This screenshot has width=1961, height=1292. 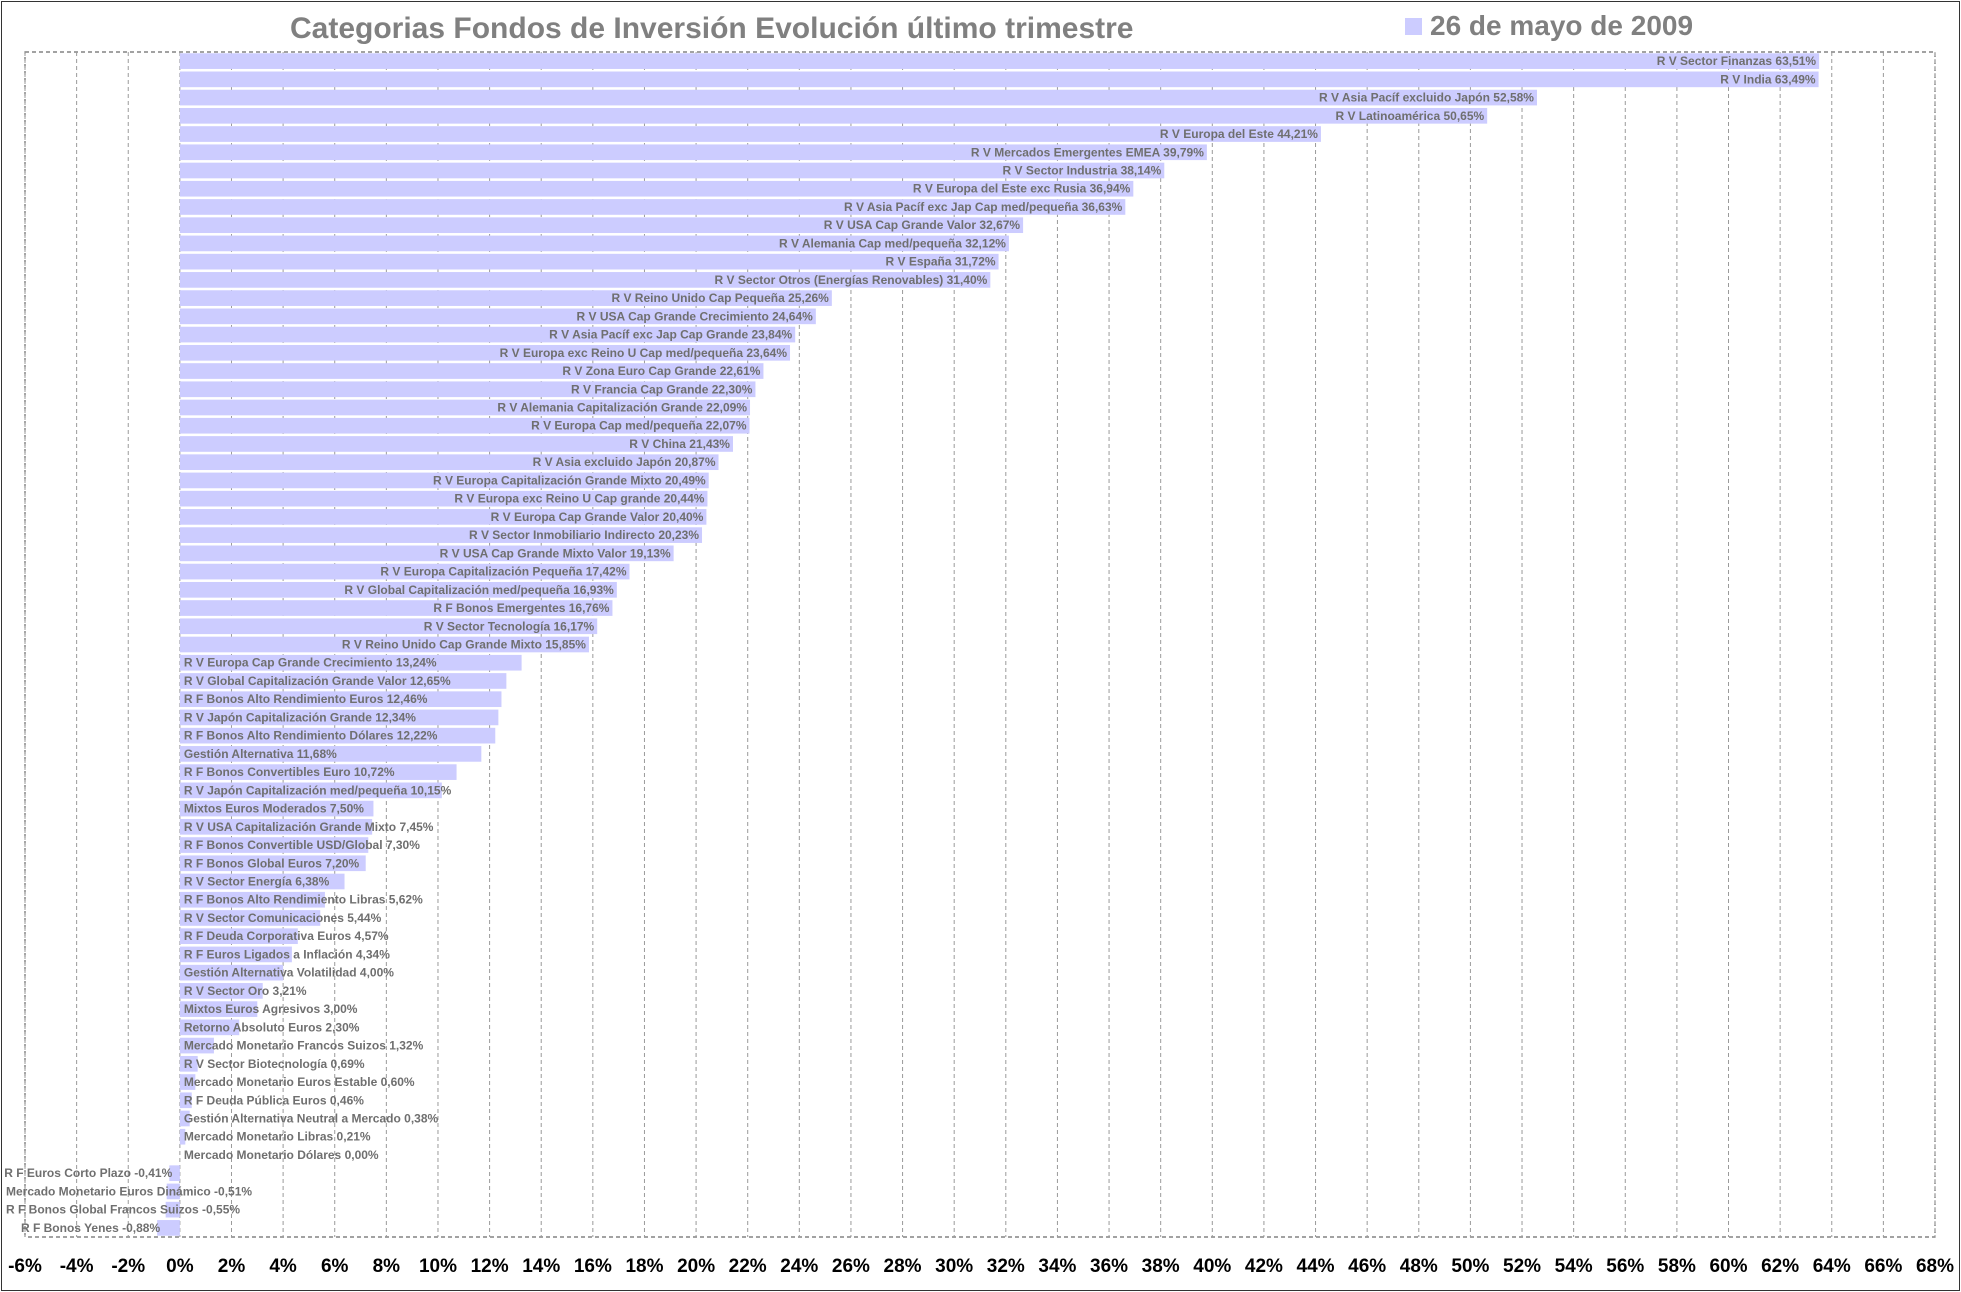 I want to click on bar-label: R F Bonos Alto Rendimiento Libras 5,62%, so click(x=303, y=900).